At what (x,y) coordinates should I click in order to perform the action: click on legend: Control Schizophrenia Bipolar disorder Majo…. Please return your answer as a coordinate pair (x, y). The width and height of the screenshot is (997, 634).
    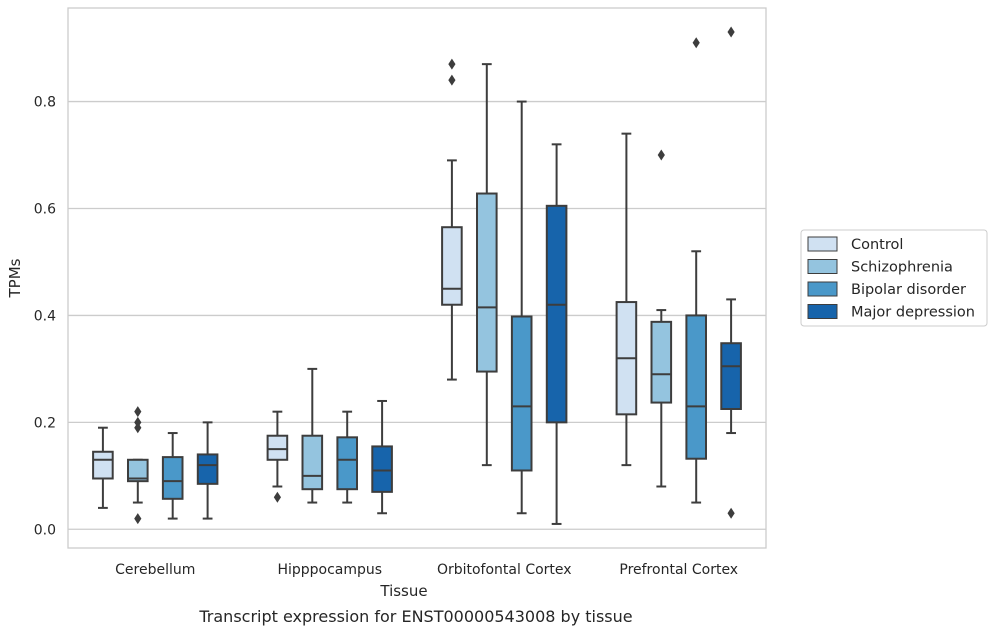
    Looking at the image, I should click on (894, 278).